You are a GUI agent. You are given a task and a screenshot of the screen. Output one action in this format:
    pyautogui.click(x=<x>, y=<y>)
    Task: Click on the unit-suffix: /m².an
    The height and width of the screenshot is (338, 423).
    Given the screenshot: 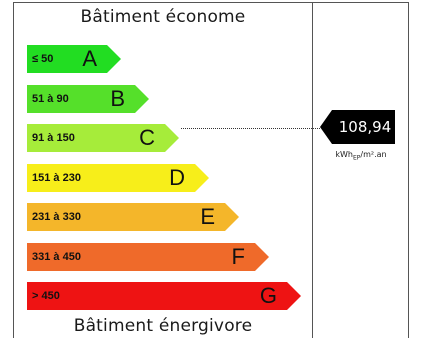 What is the action you would take?
    pyautogui.click(x=373, y=154)
    